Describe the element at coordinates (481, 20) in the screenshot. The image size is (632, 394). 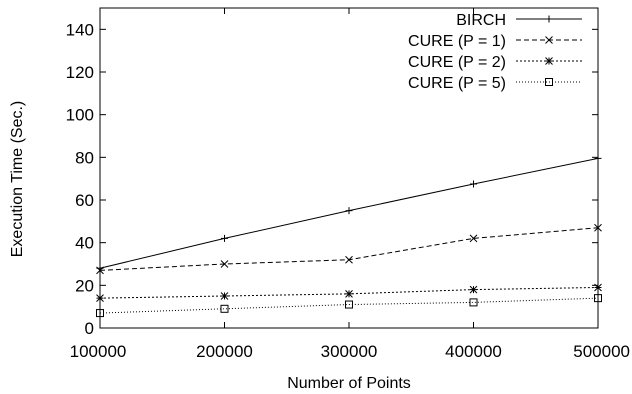
I see `legend-label: BIRCH` at that location.